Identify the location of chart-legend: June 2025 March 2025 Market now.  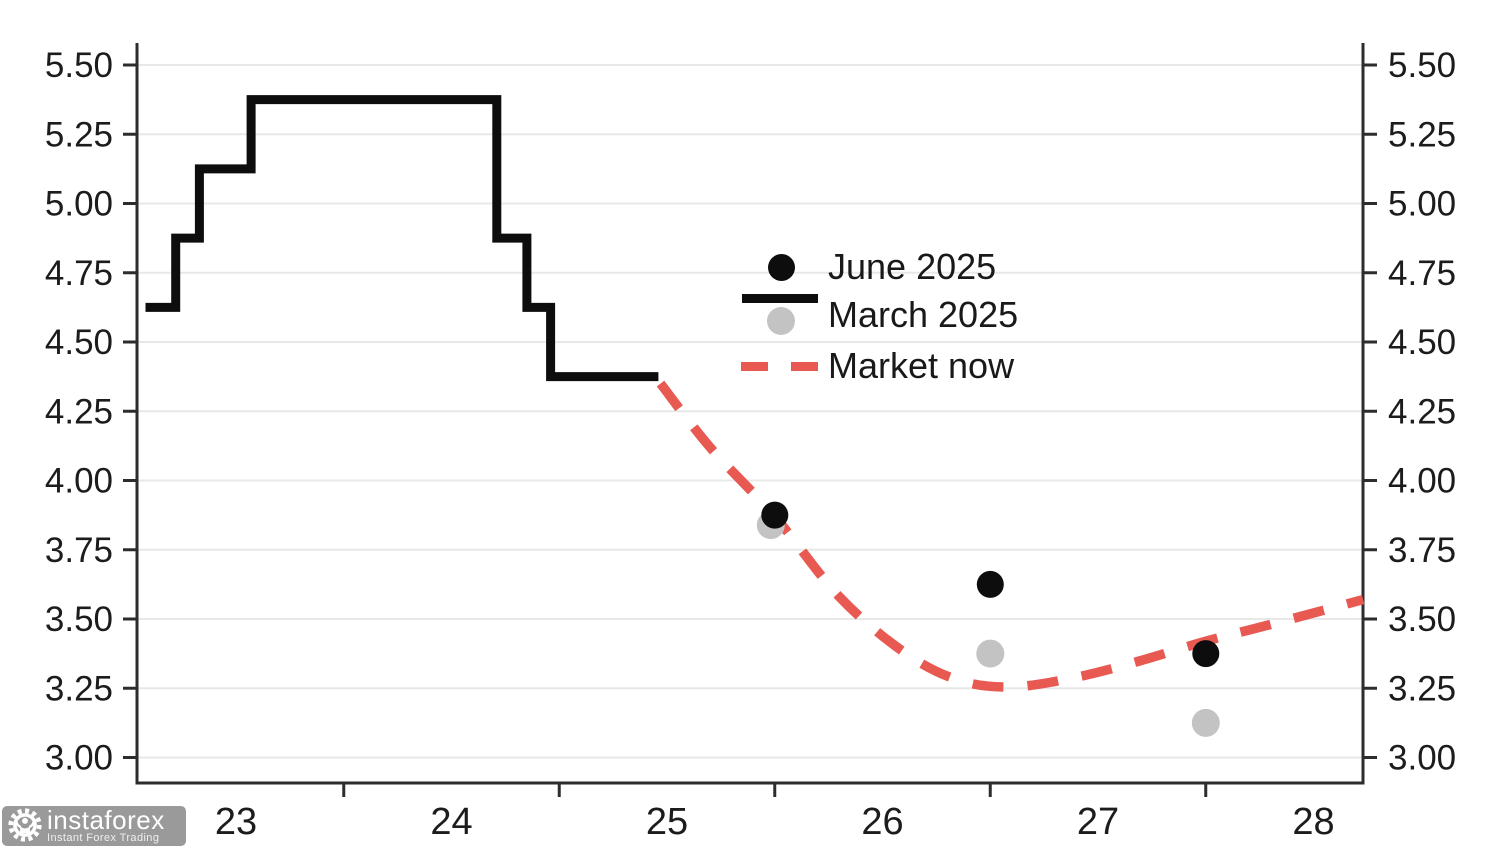
(914, 320).